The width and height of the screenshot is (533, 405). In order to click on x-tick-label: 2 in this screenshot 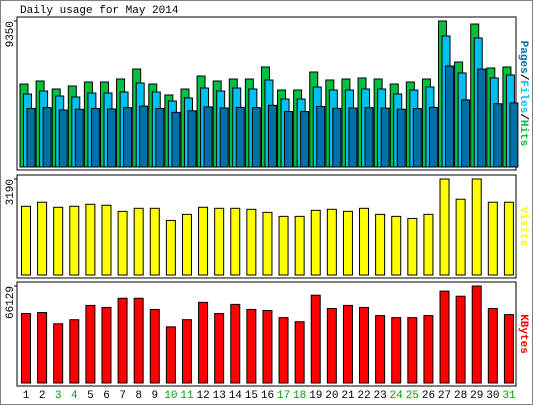, I will do `click(42, 396)`.